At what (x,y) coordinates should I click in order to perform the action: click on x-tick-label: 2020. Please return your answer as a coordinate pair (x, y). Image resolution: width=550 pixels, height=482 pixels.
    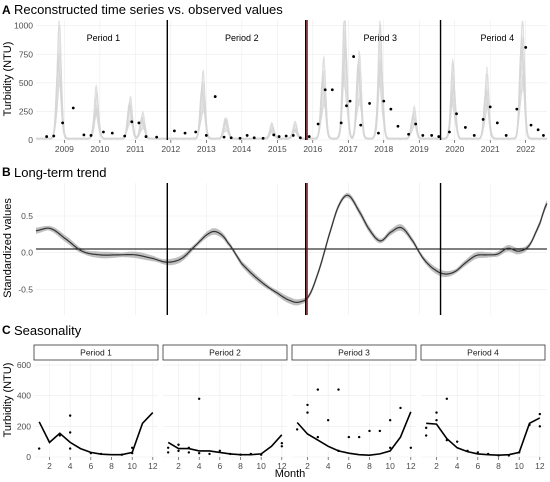
    Looking at the image, I should click on (454, 149).